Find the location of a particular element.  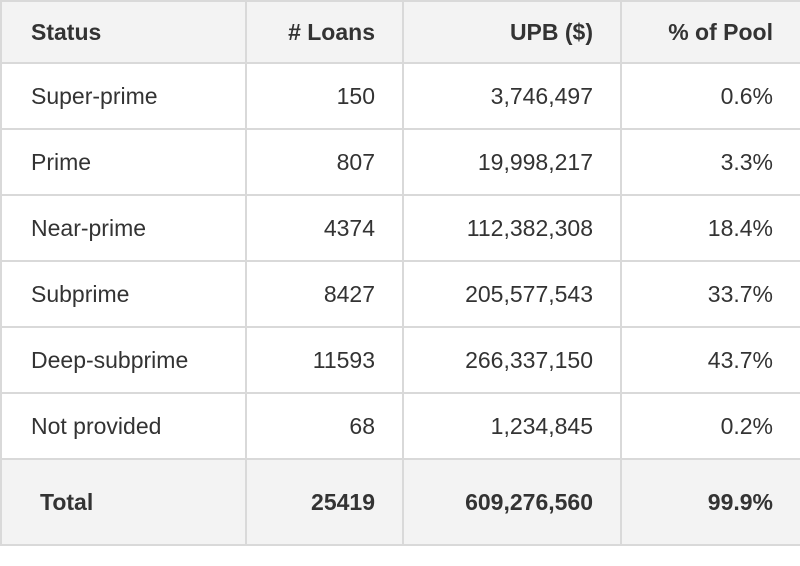

cell-upb: 112,382,308 is located at coordinates (512, 228).